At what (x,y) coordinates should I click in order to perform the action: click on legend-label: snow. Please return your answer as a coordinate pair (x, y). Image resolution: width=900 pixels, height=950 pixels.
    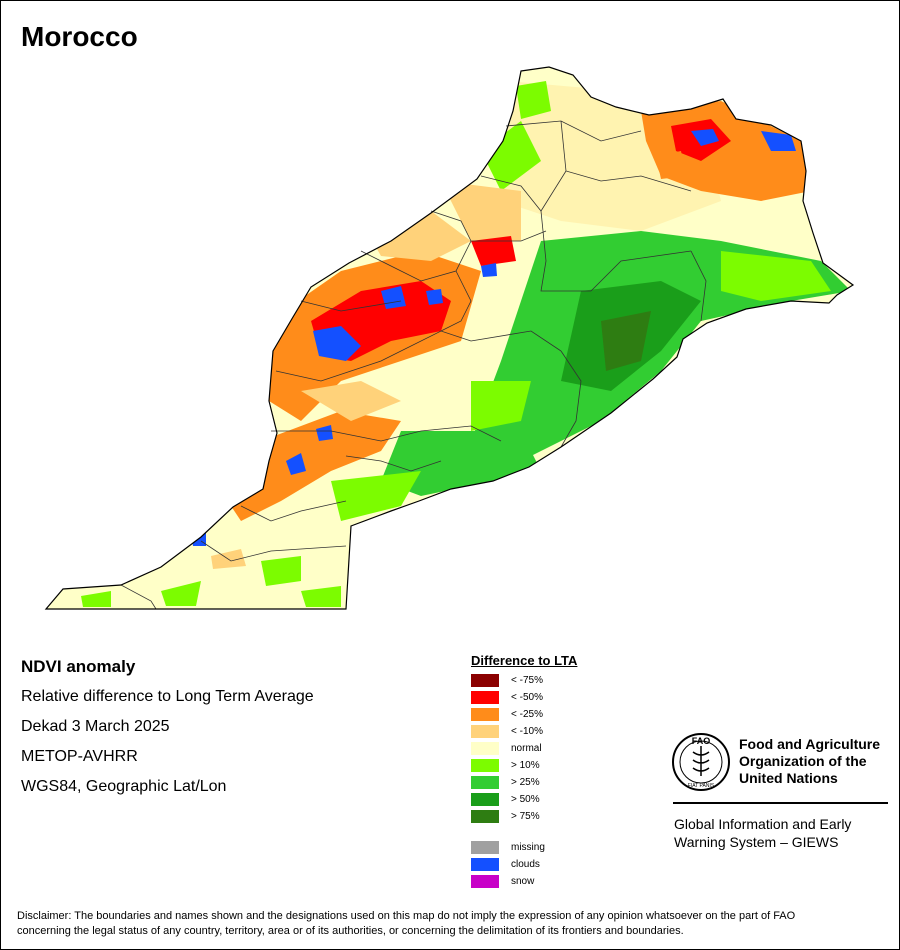
    Looking at the image, I should click on (523, 881).